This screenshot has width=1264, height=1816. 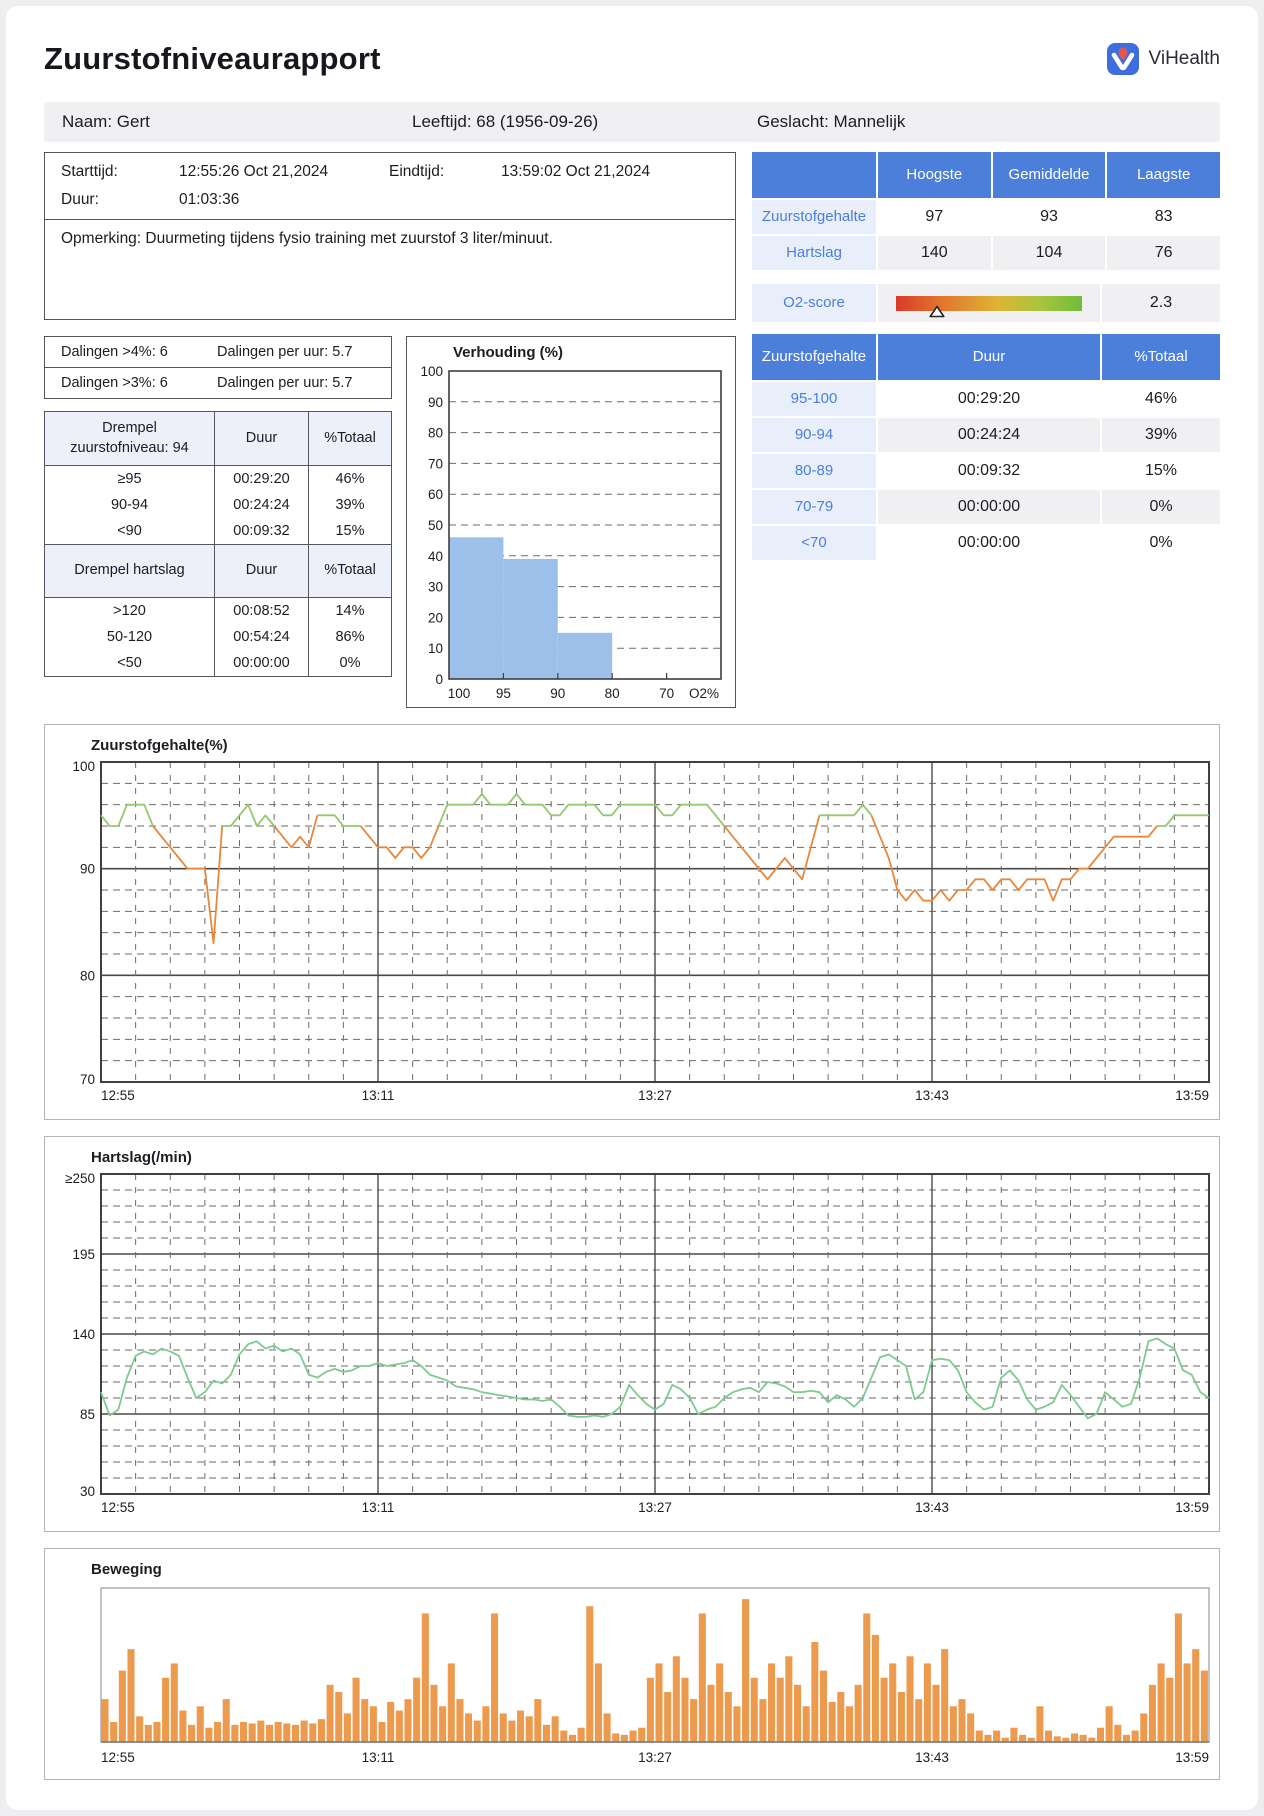 I want to click on drempel-spo2-header: Drempel zuurstofniveau: 94, so click(x=130, y=439).